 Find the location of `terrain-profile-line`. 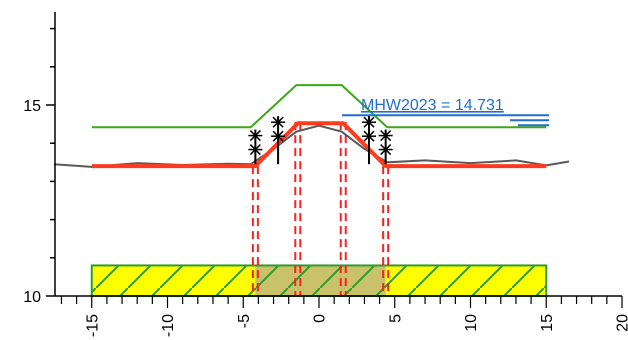

terrain-profile-line is located at coordinates (311, 146).